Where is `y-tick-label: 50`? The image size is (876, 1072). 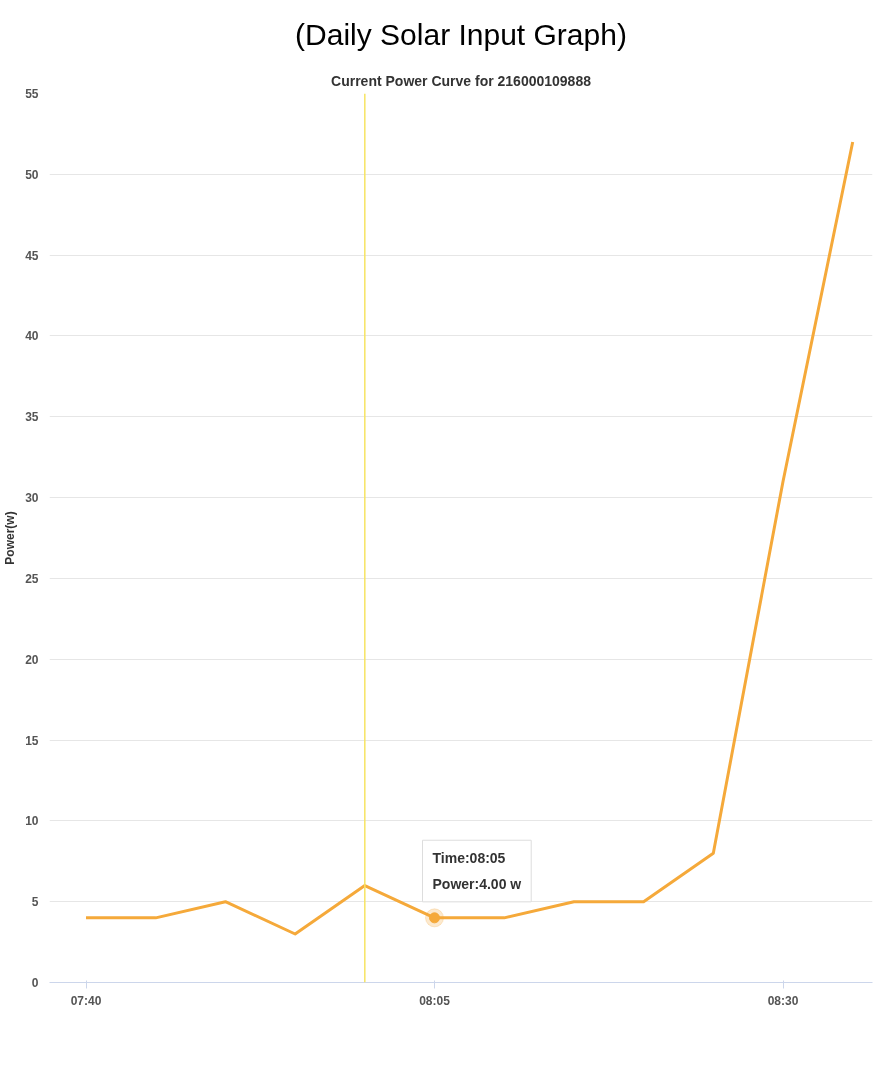
y-tick-label: 50 is located at coordinates (32, 174).